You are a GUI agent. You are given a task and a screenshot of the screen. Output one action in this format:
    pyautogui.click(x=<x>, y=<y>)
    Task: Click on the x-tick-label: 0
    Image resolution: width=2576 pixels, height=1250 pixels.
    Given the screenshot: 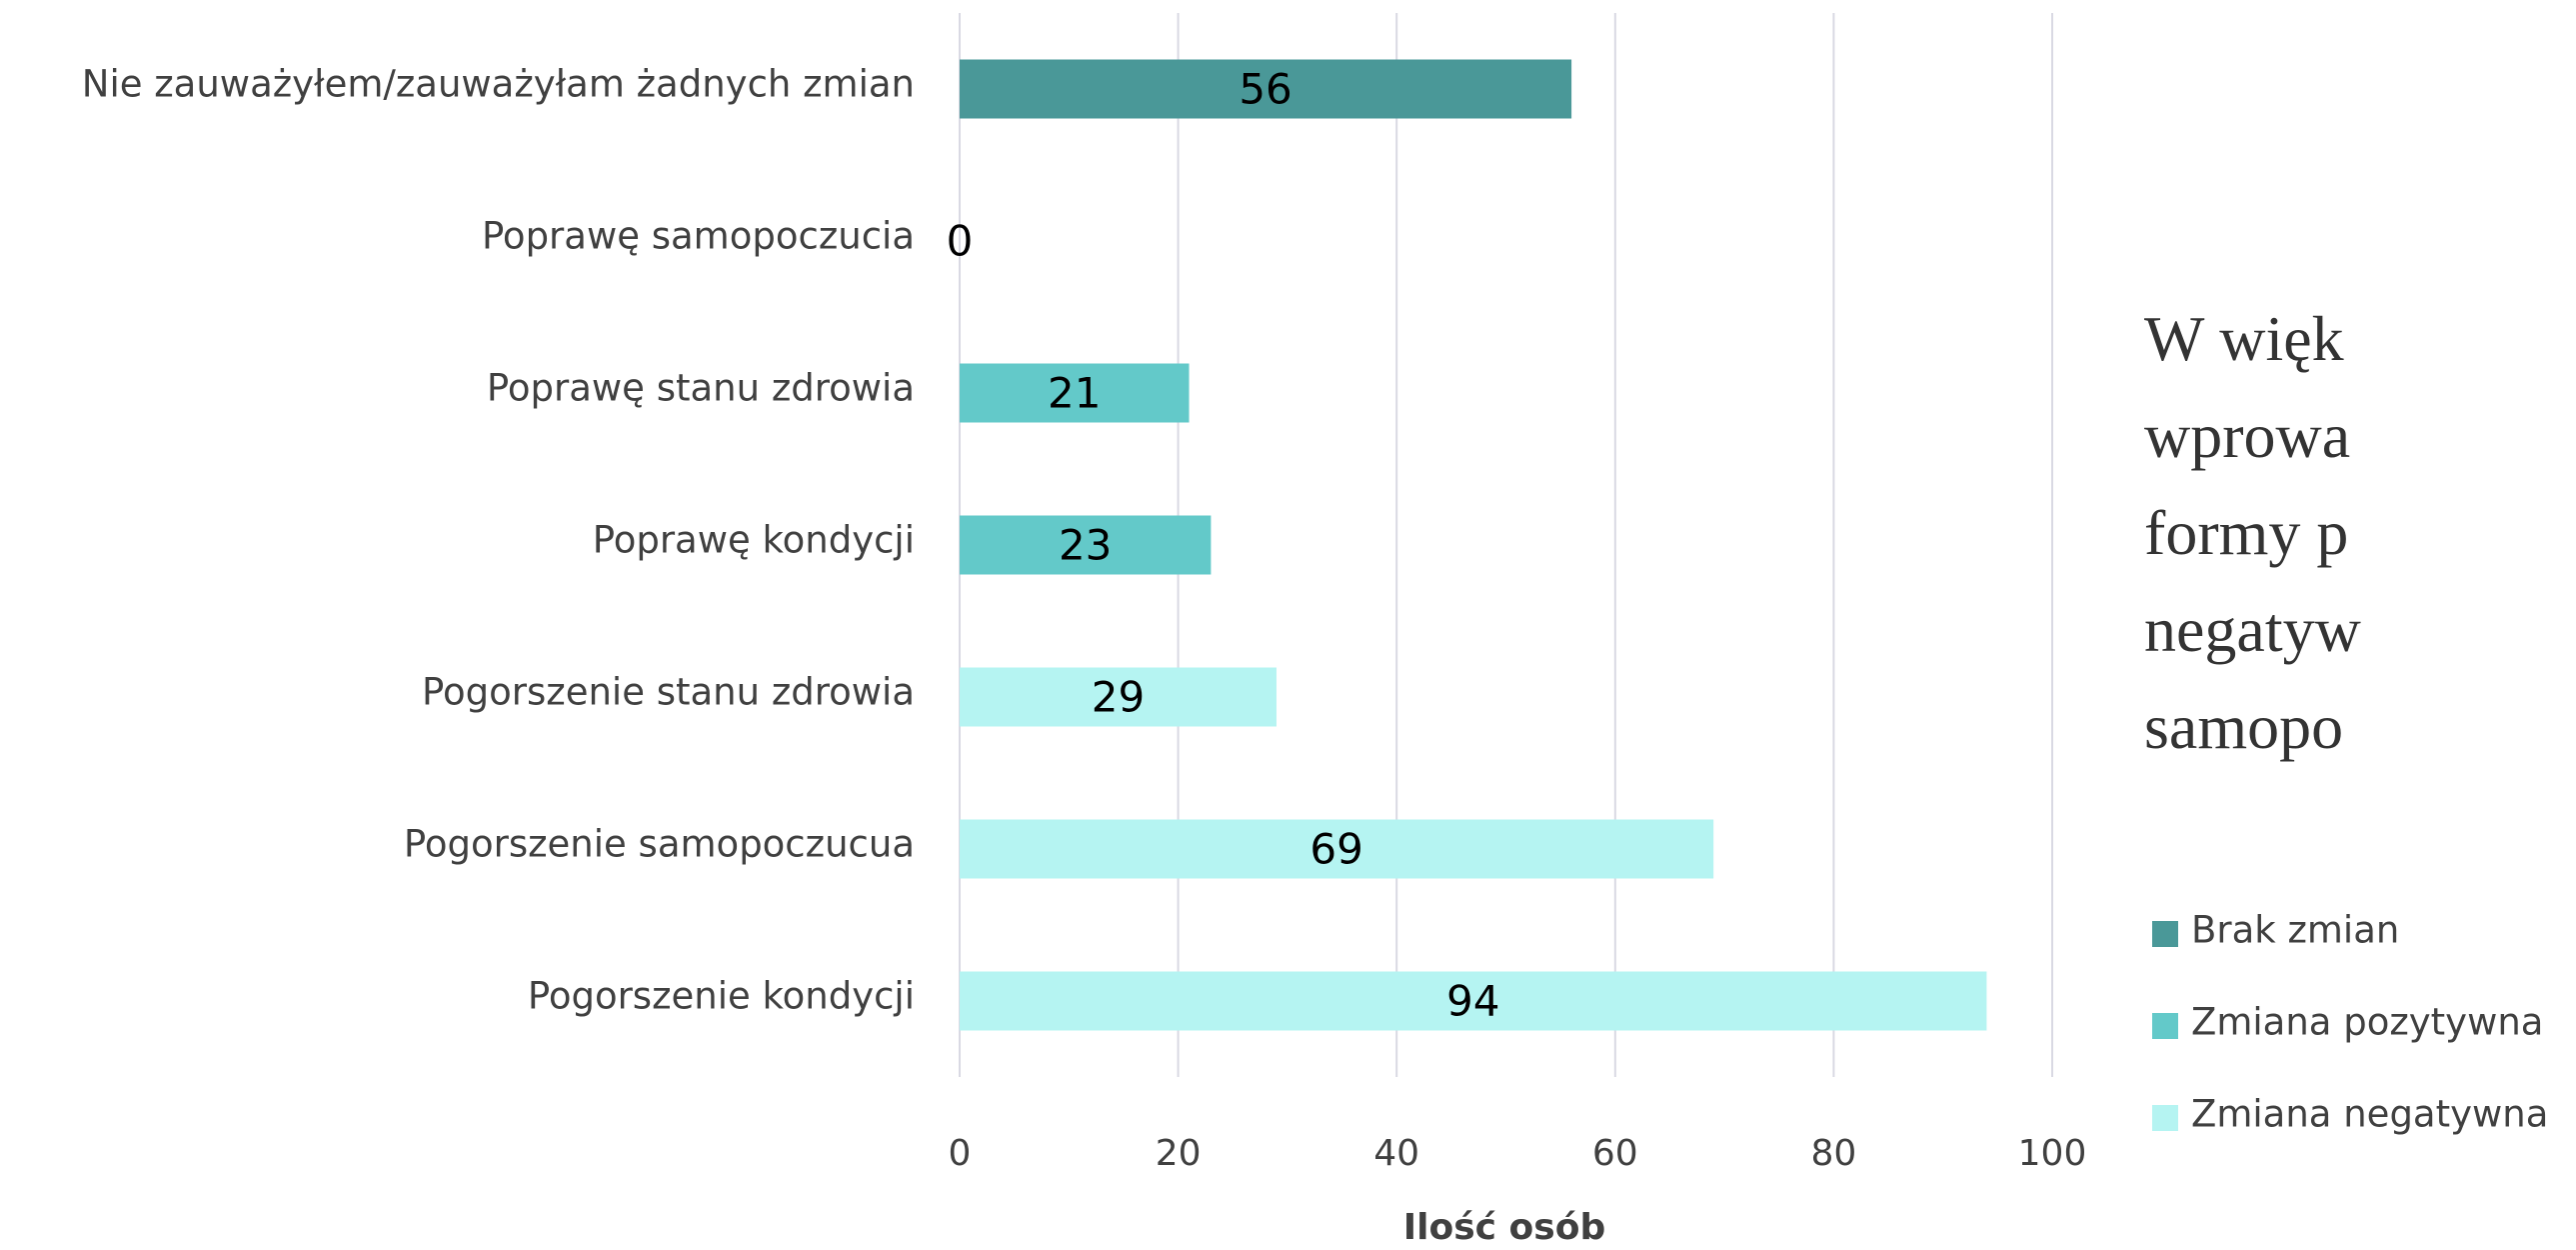 What is the action you would take?
    pyautogui.click(x=961, y=1153)
    